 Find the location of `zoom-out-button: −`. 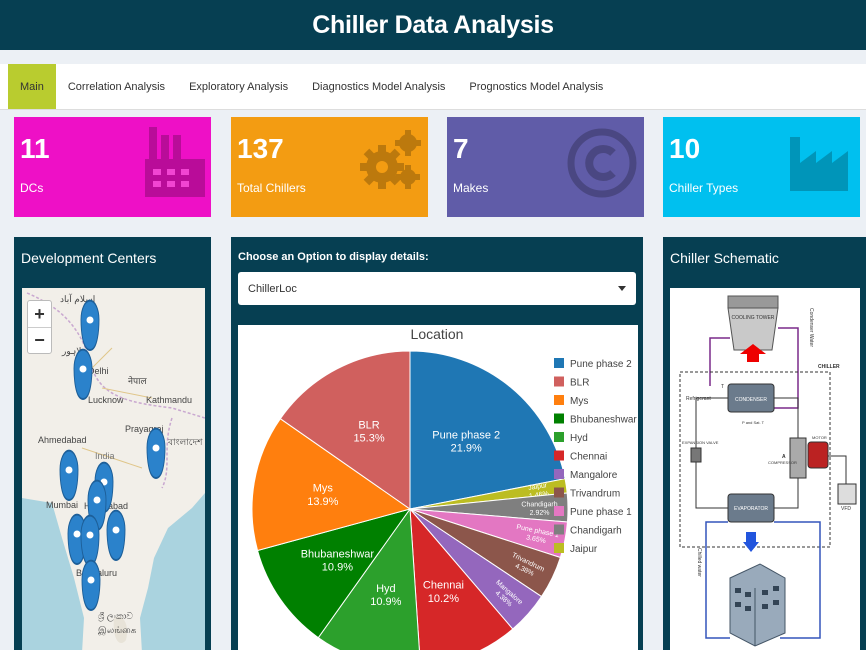

zoom-out-button: − is located at coordinates (39, 340).